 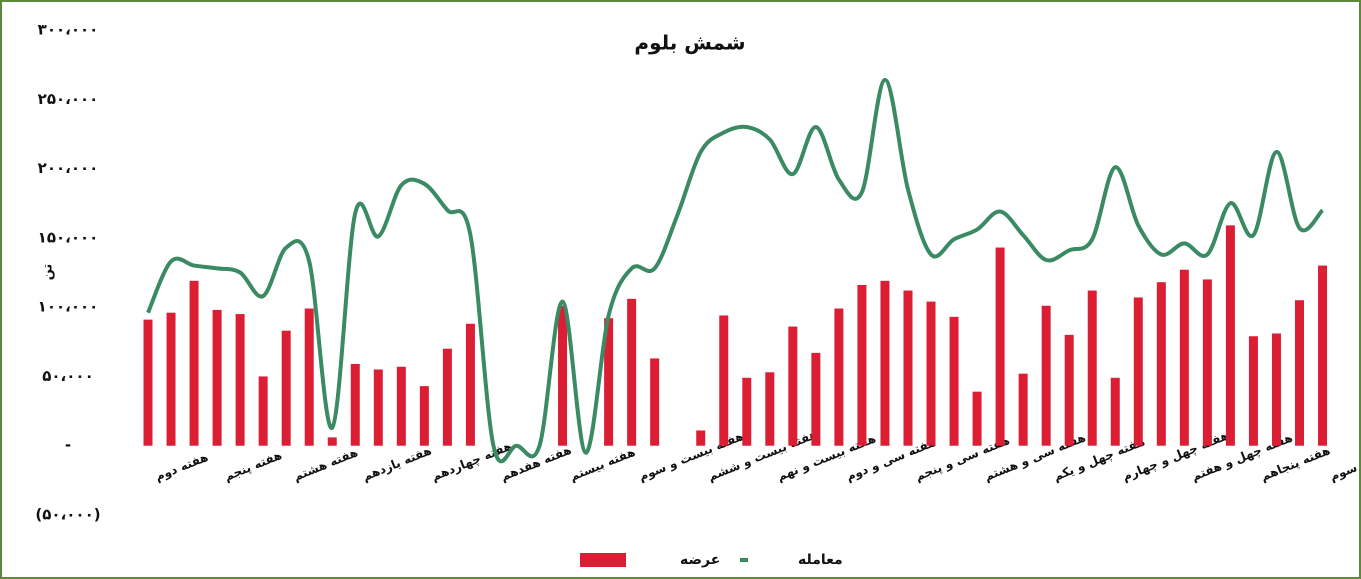 I want to click on y-tick-label: ۳۰۰،۰۰۰, so click(x=68, y=30).